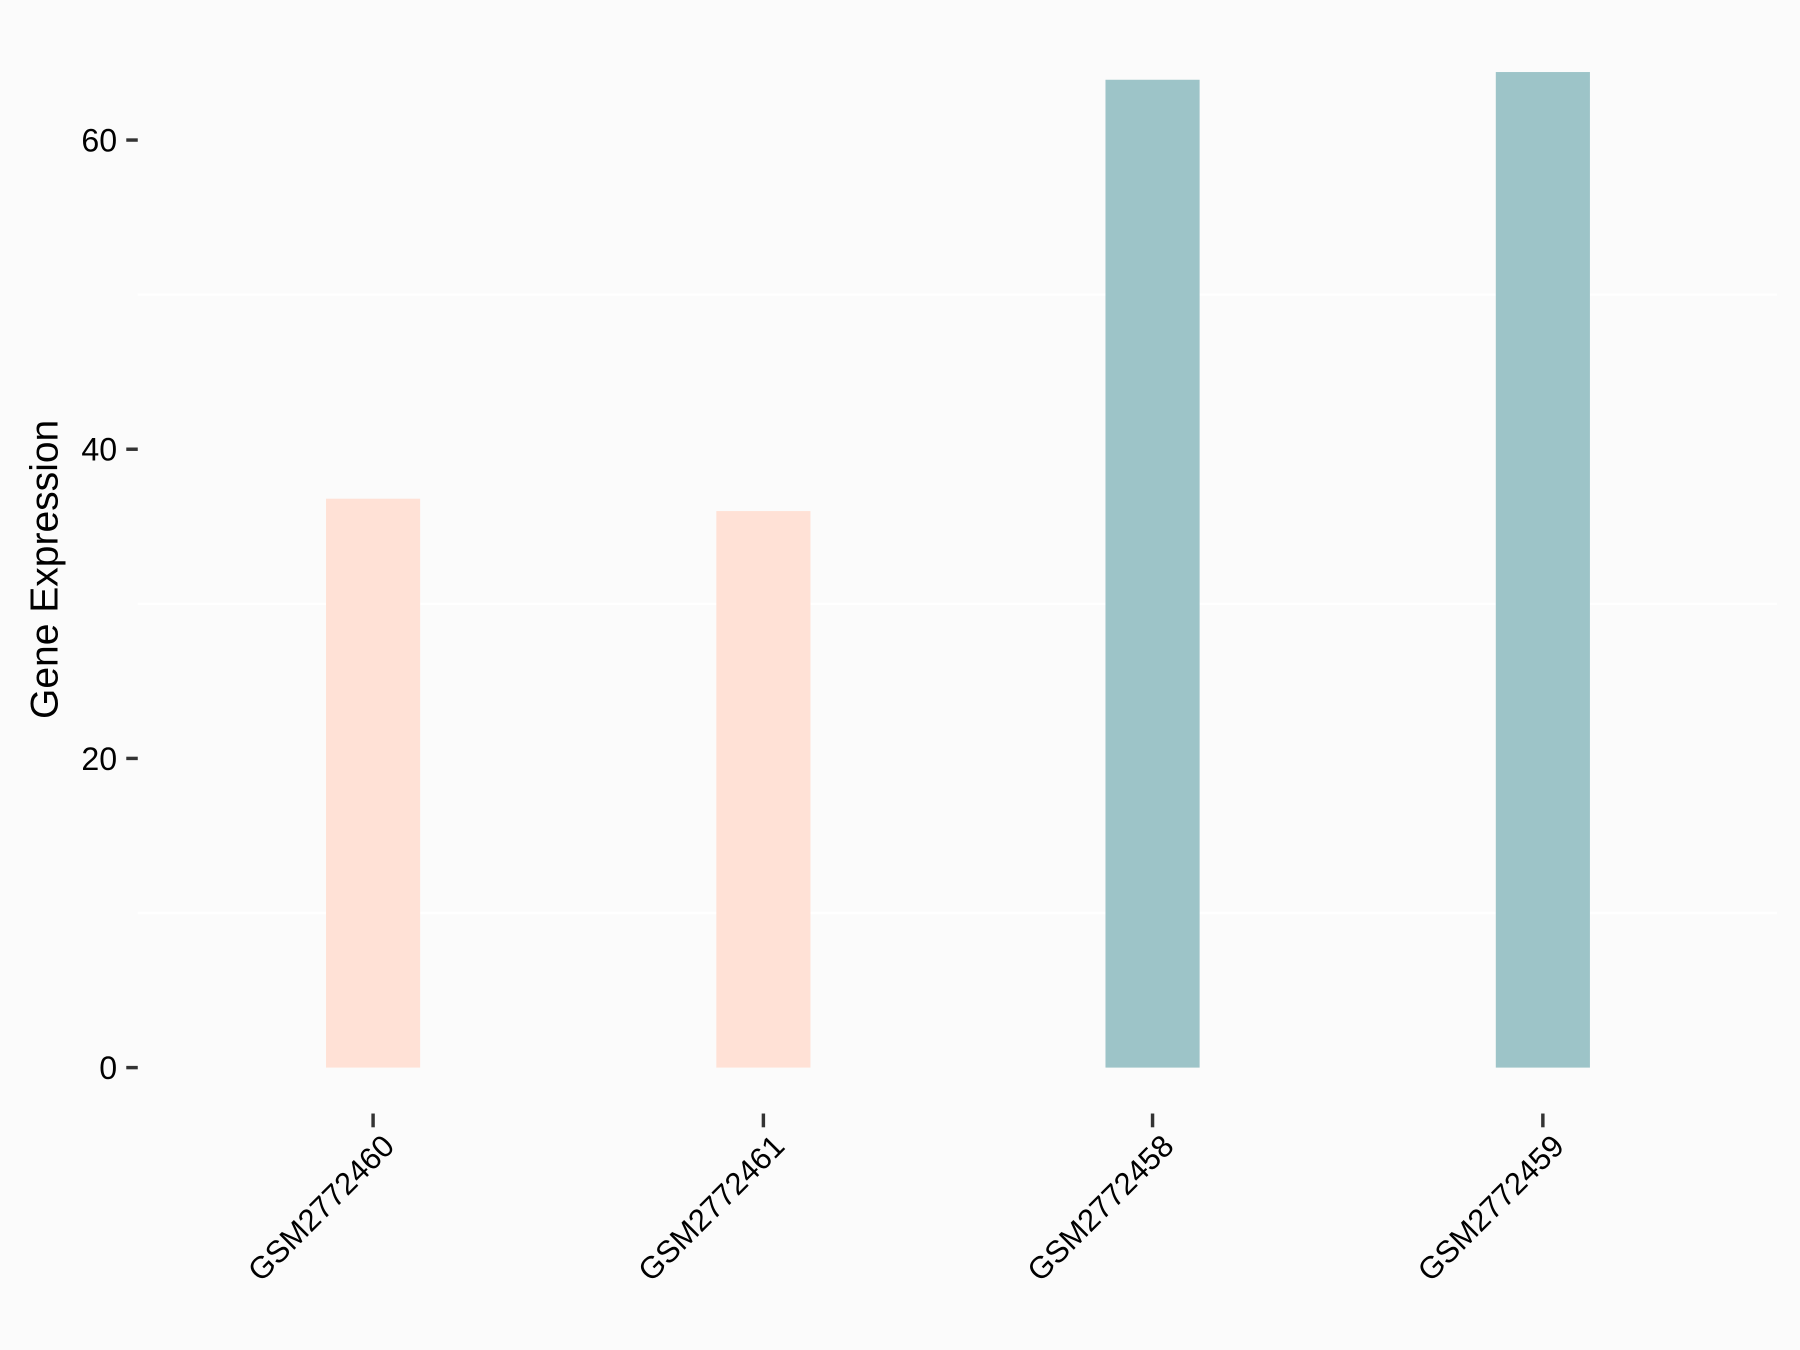 This screenshot has width=1800, height=1350. Describe the element at coordinates (99, 141) in the screenshot. I see `y-tick-label: 60` at that location.